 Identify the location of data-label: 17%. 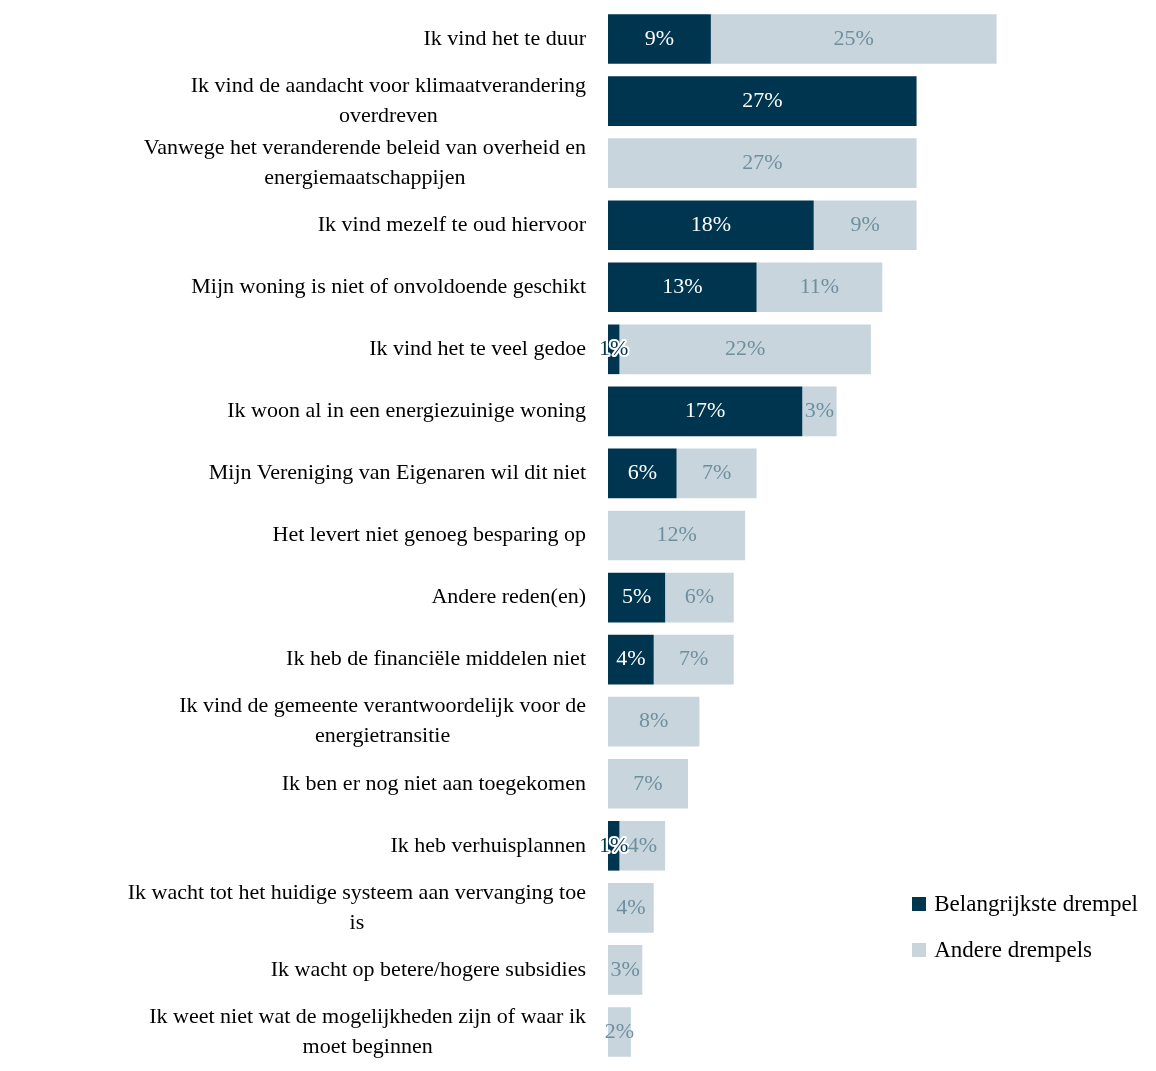
(705, 410).